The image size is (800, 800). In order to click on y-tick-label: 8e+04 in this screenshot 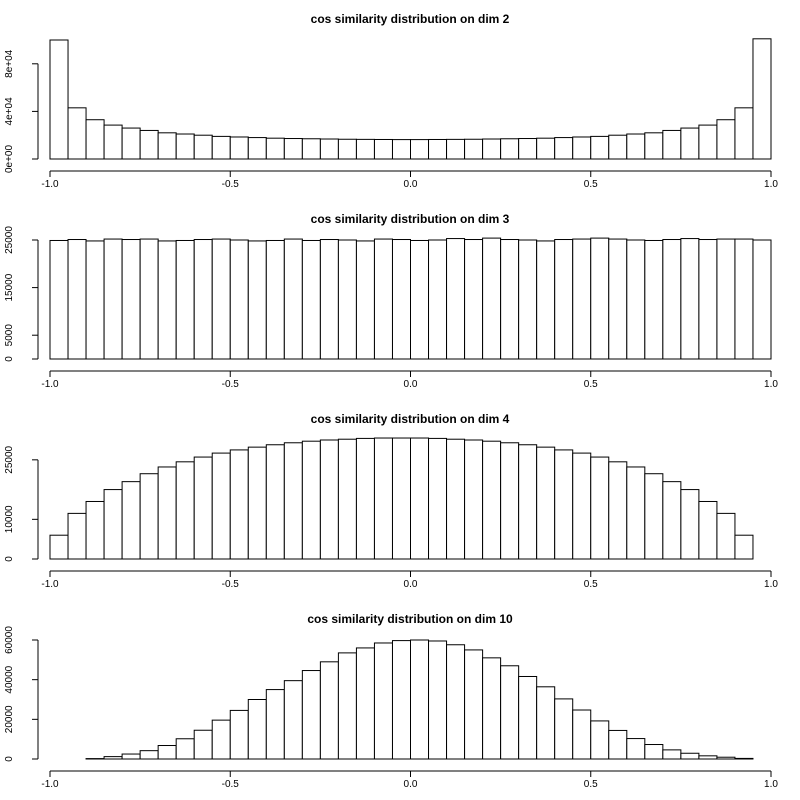, I will do `click(9, 63)`.